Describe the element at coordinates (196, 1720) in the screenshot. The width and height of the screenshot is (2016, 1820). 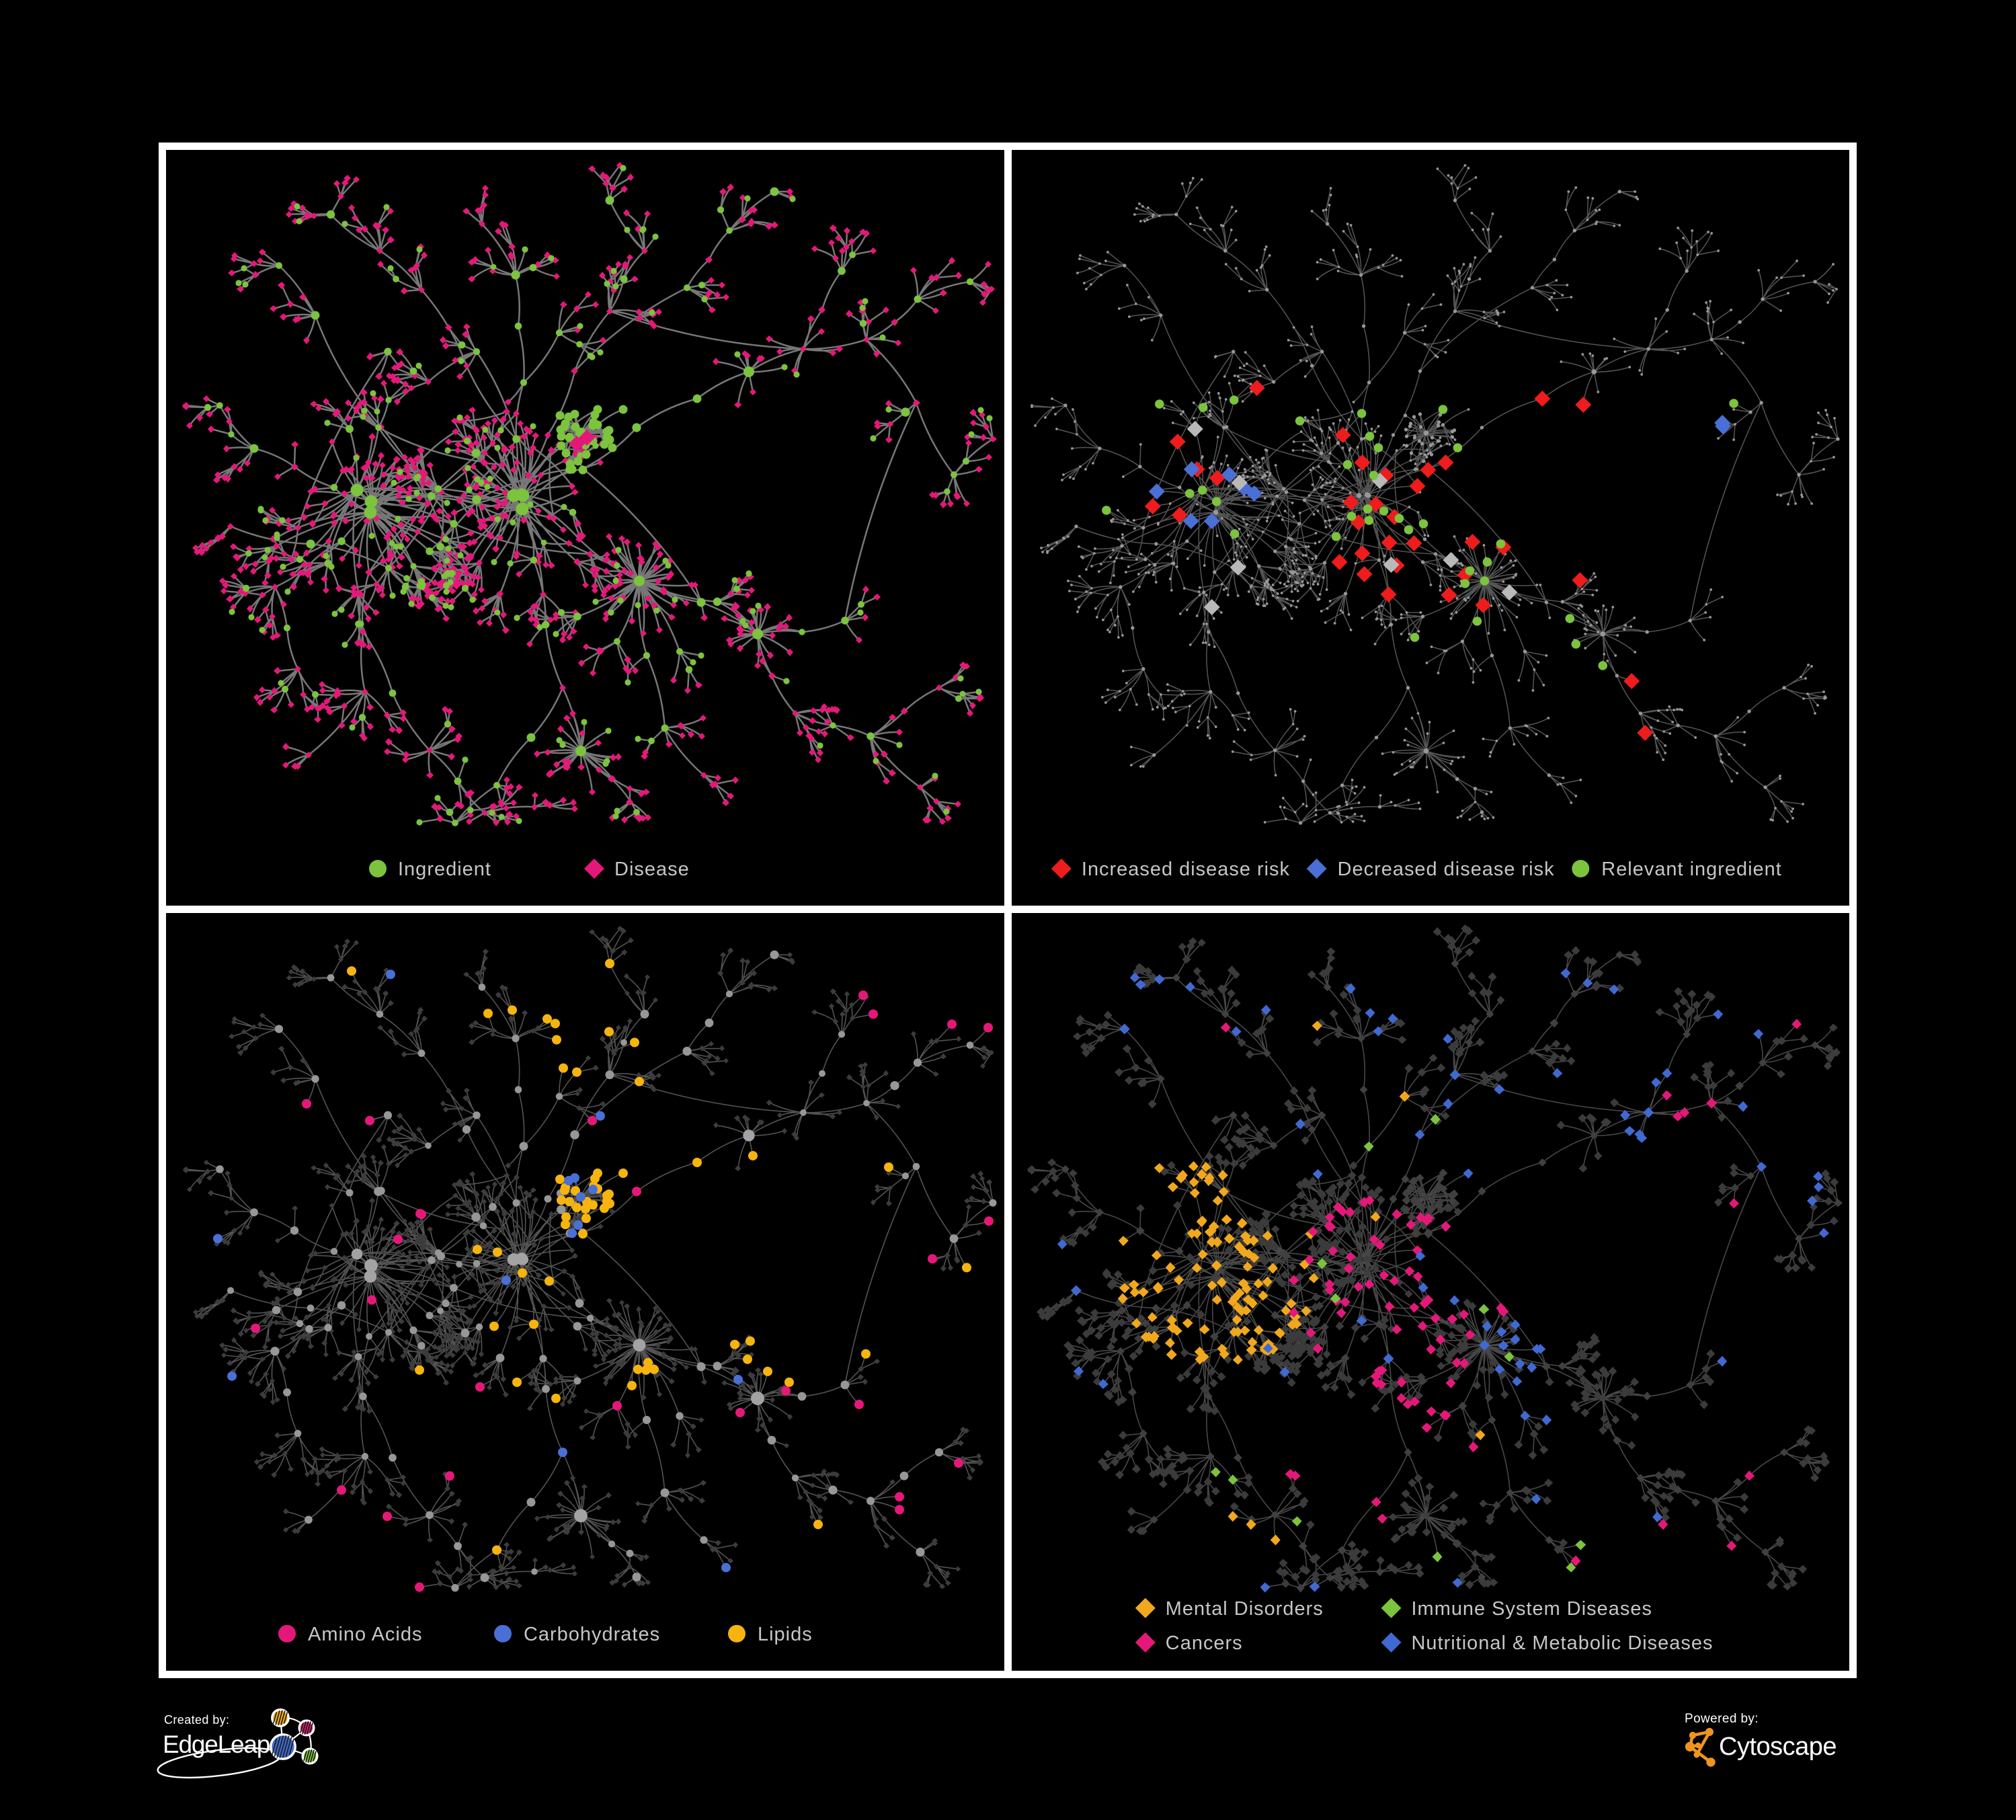
I see `svg-text: Created by:` at that location.